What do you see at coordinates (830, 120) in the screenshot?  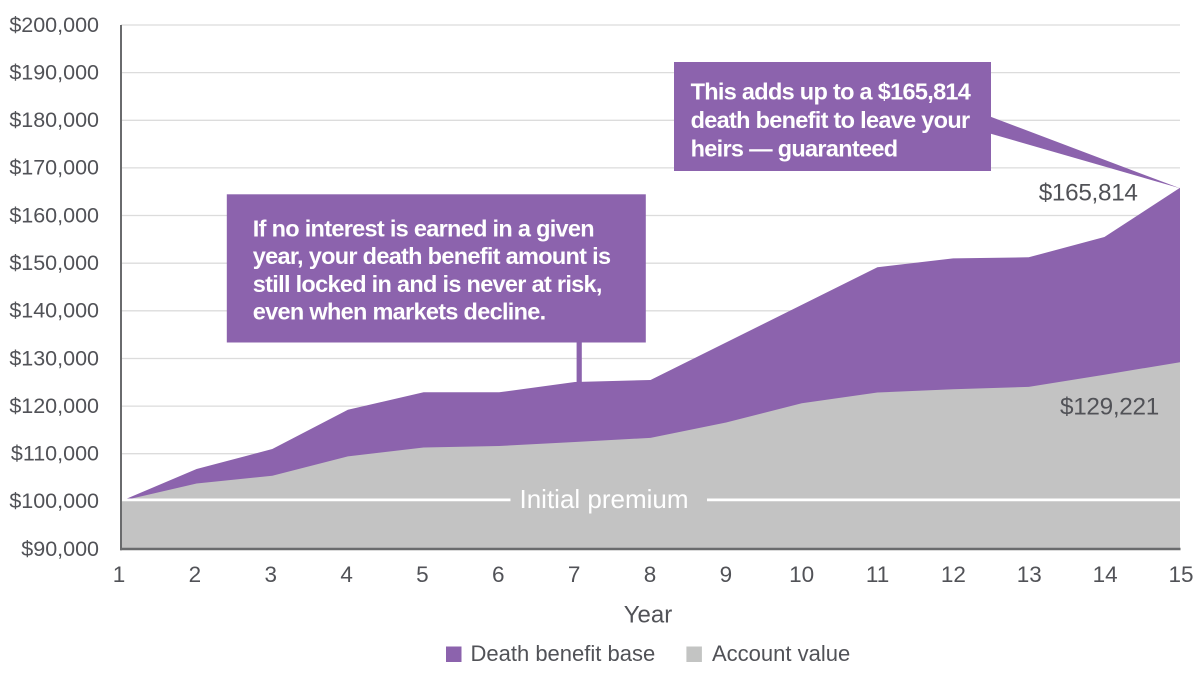 I see `svg-text: death benefit to leave your` at bounding box center [830, 120].